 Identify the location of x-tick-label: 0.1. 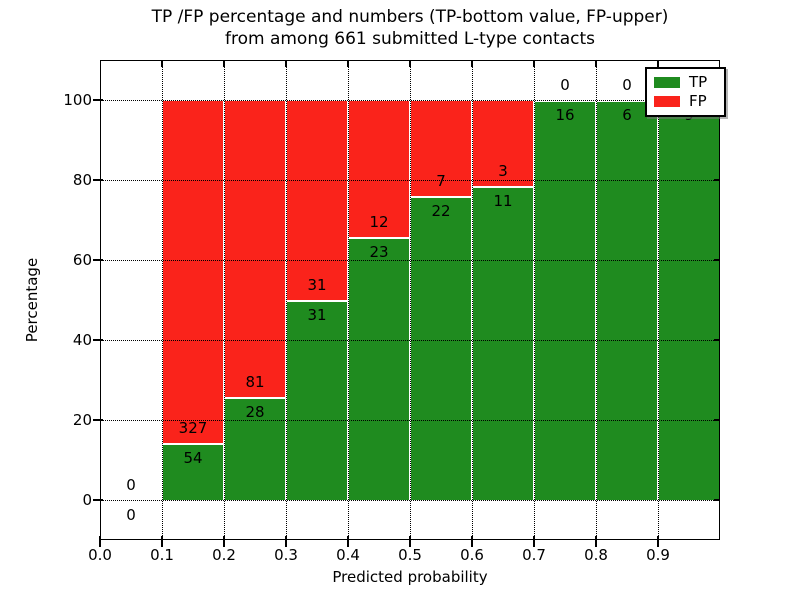
(162, 555).